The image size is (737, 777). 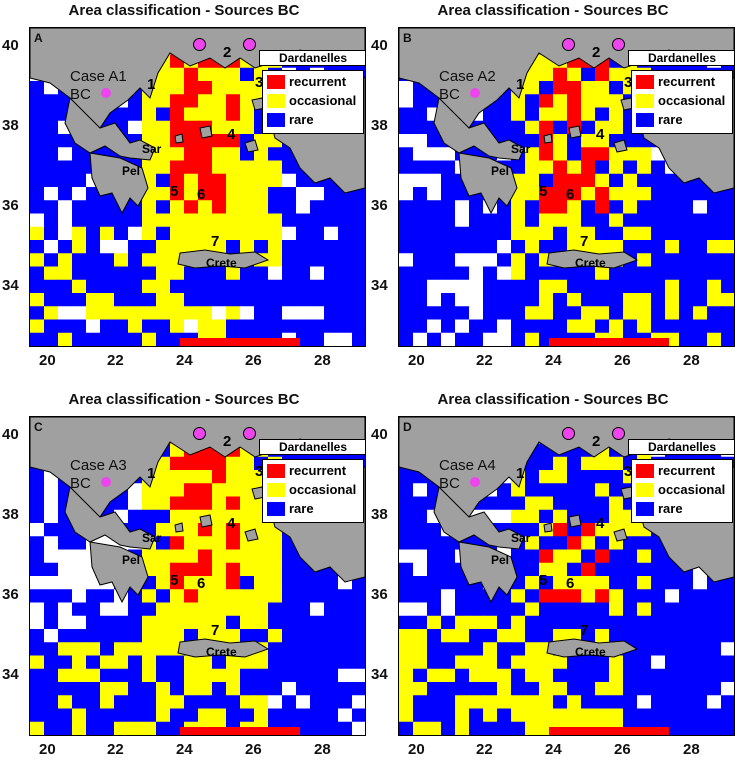 What do you see at coordinates (379, 674) in the screenshot?
I see `y-tick-label: 34` at bounding box center [379, 674].